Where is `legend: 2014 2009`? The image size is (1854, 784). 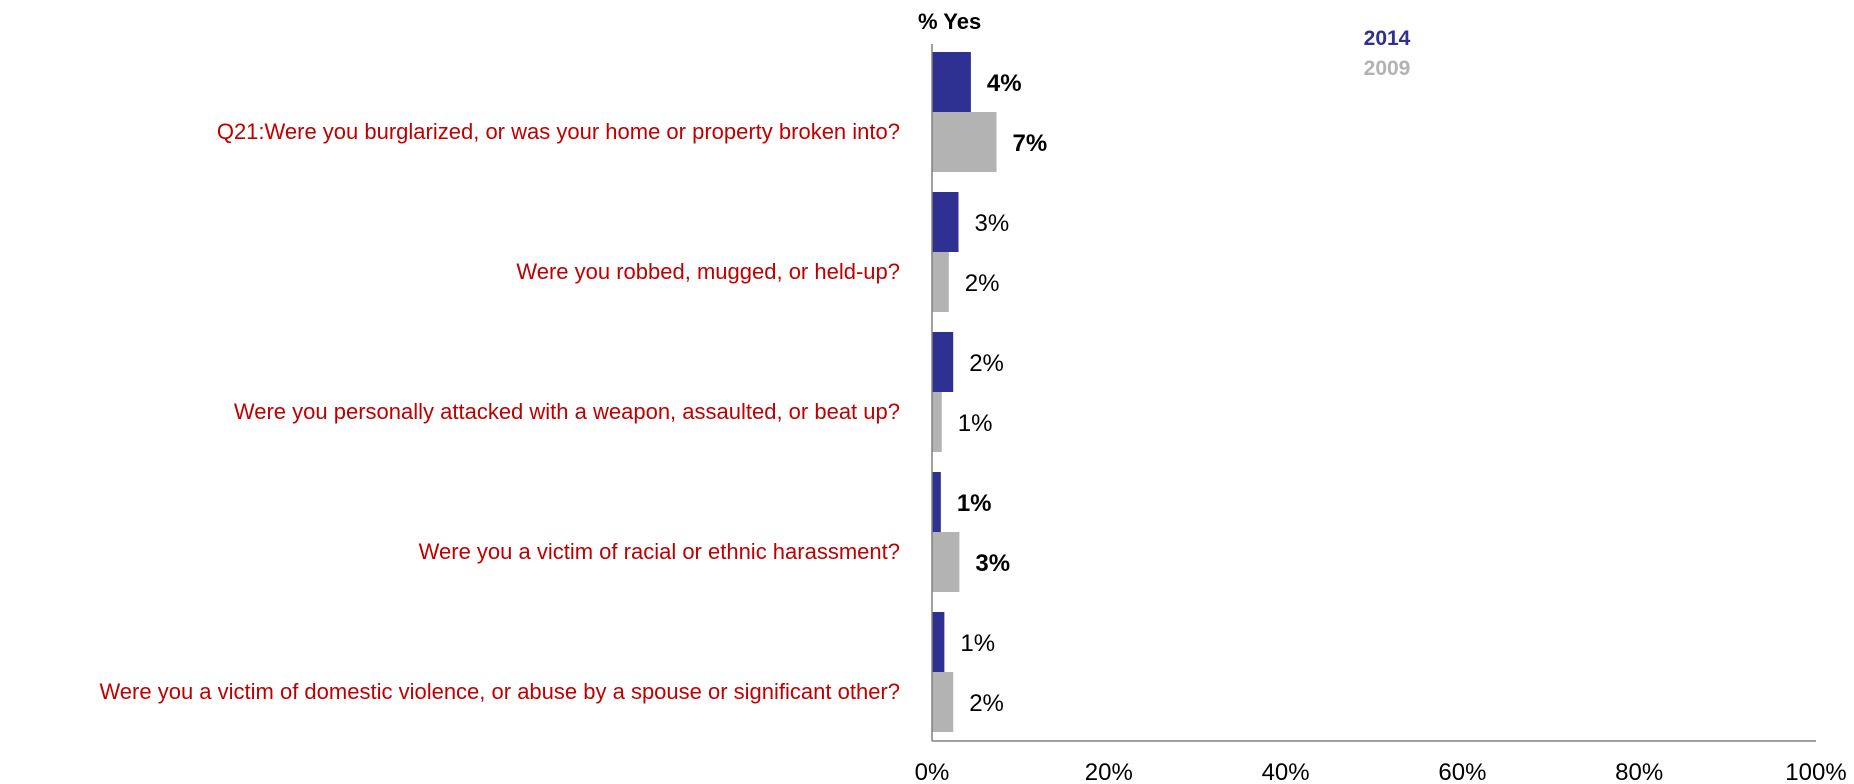 legend: 2014 2009 is located at coordinates (1387, 53).